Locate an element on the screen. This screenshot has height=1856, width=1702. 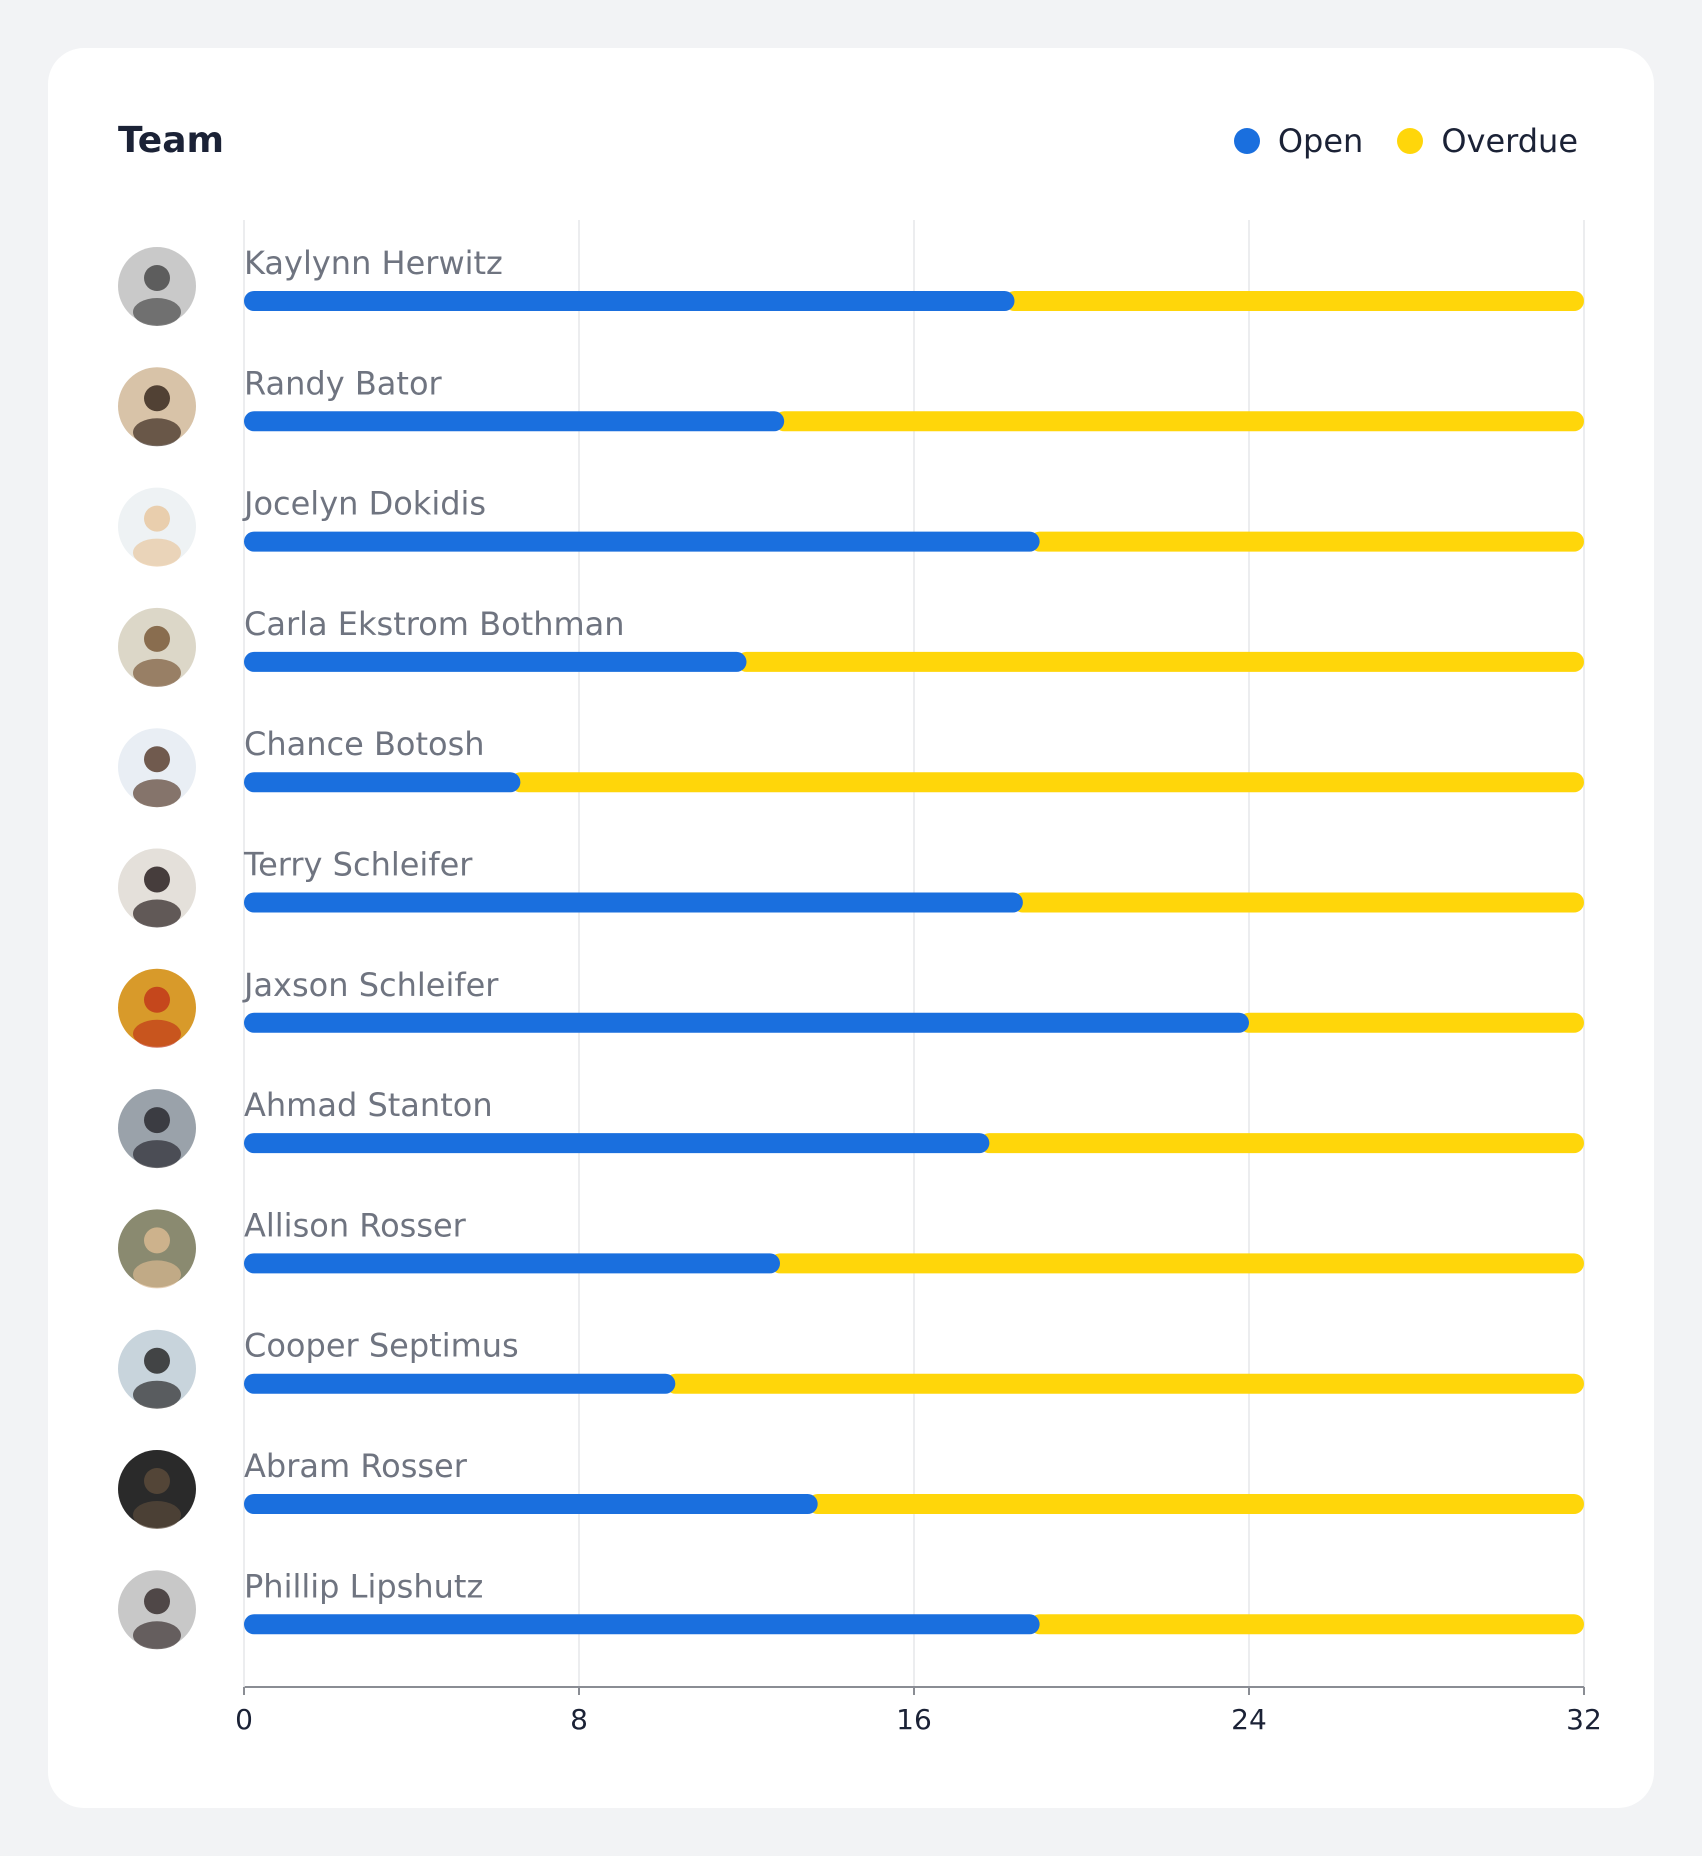
row-label-name: Jaxson Schleifer is located at coordinates (370, 985).